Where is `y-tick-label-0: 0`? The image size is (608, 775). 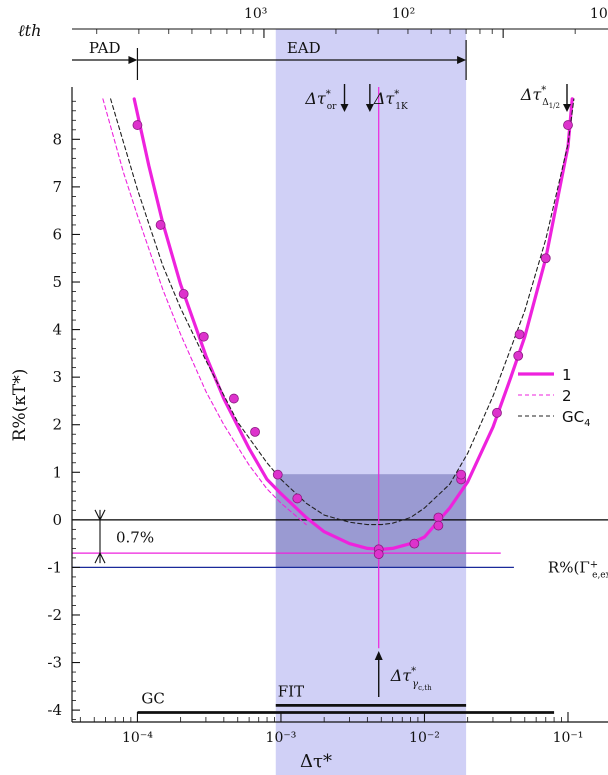
y-tick-label-0: 0 is located at coordinates (57, 520).